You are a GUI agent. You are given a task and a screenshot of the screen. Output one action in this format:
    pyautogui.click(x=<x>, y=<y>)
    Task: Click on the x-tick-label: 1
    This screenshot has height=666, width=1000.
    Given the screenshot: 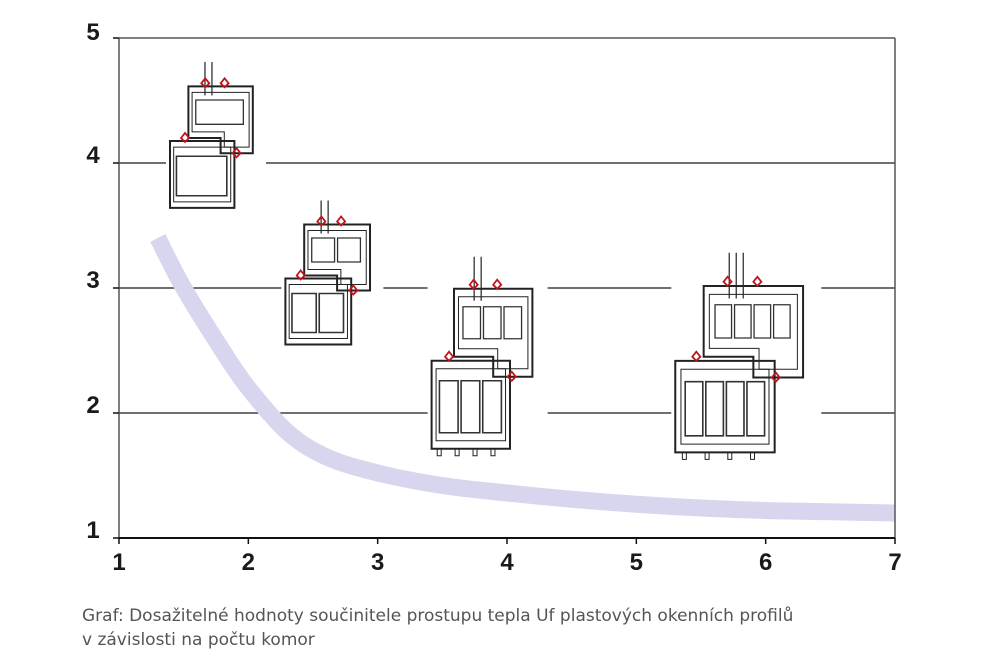 What is the action you would take?
    pyautogui.click(x=118, y=562)
    